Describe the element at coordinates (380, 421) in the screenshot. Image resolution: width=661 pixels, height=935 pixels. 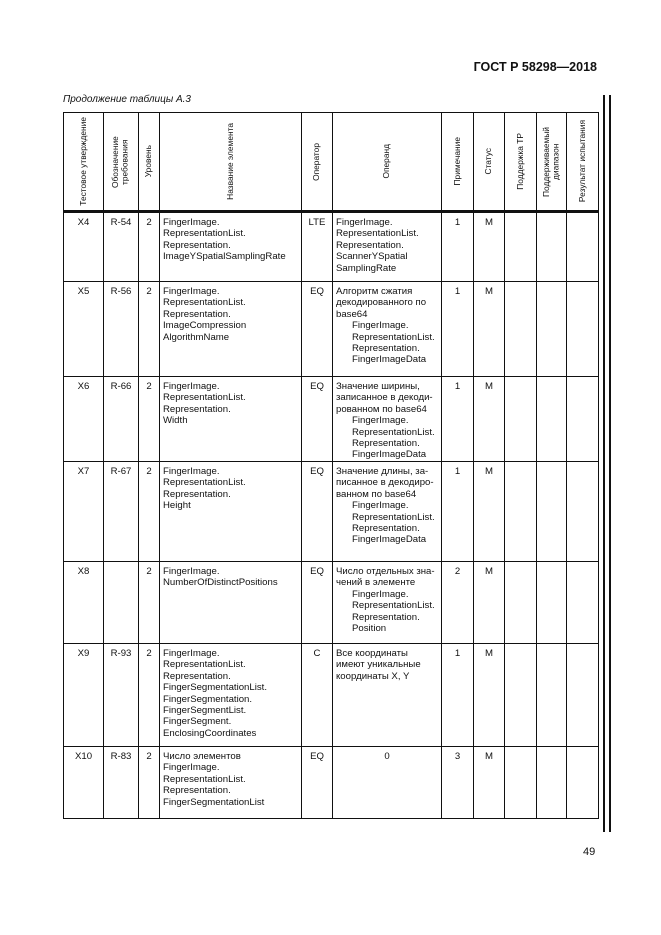
I see `operand-sub-line: FingerImage.` at that location.